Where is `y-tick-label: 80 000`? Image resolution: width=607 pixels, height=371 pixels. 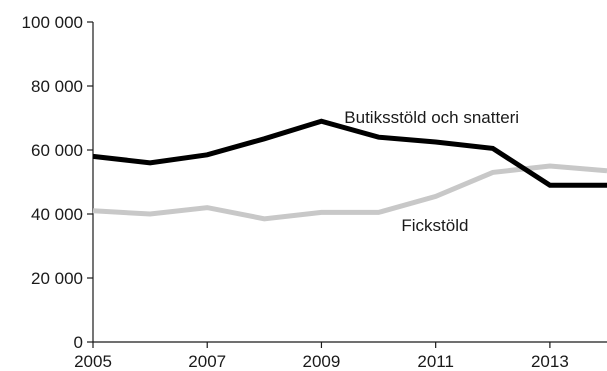
y-tick-label: 80 000 is located at coordinates (57, 86).